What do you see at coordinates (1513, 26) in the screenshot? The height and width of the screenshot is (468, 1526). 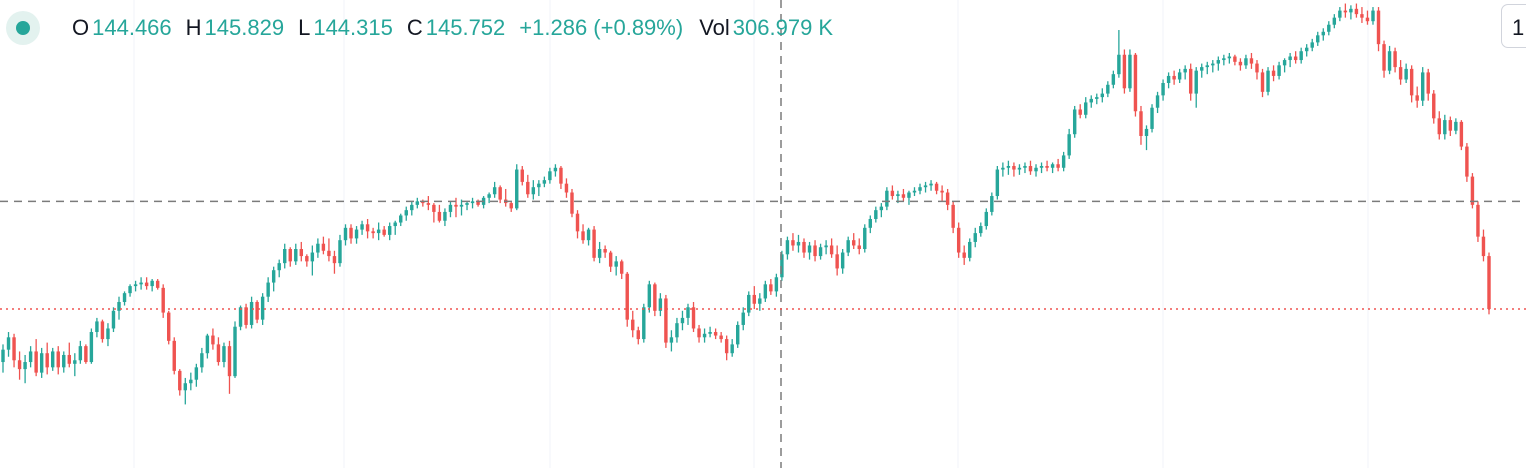 I see `interval-button: 1` at bounding box center [1513, 26].